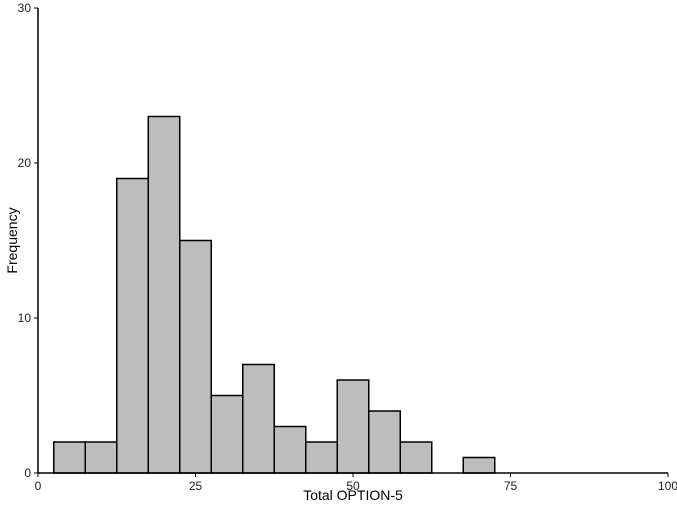  Describe the element at coordinates (12, 240) in the screenshot. I see `y-axis-title: Frequency` at that location.